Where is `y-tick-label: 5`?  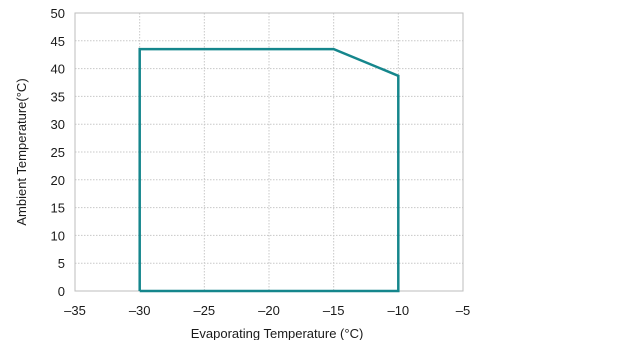 y-tick-label: 5 is located at coordinates (61, 263).